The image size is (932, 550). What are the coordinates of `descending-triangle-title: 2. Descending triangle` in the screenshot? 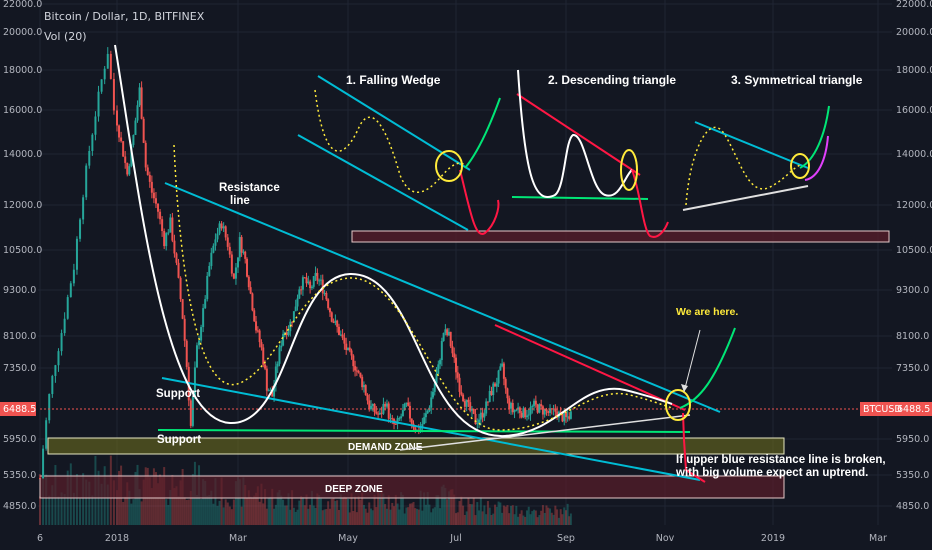 It's located at (612, 80).